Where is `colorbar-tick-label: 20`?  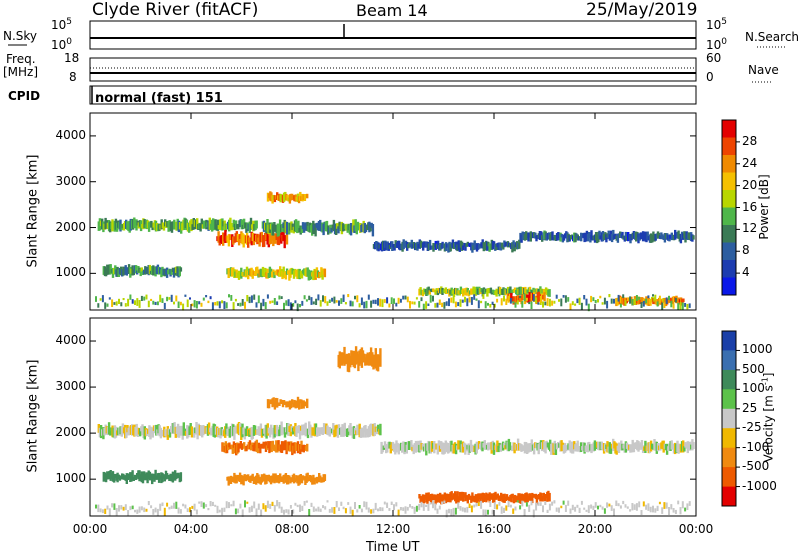 colorbar-tick-label: 20 is located at coordinates (750, 184).